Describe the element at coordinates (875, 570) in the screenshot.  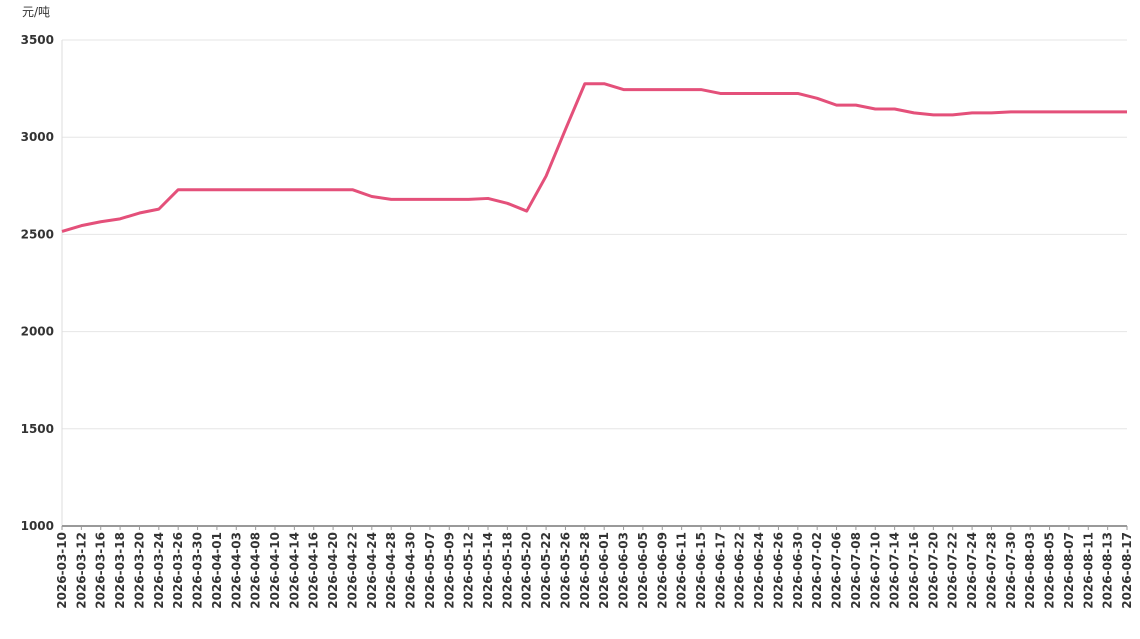
I see `x-tick-label: 2026-07-10` at that location.